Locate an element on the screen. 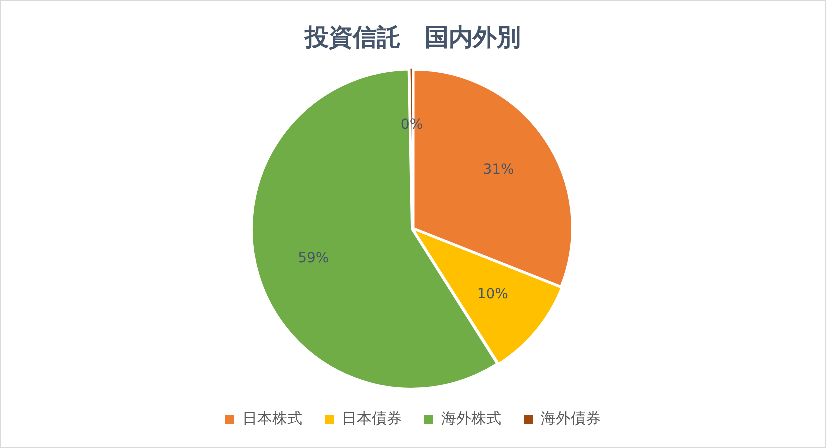 The width and height of the screenshot is (826, 448). legend-label: 海外債券 is located at coordinates (571, 418).